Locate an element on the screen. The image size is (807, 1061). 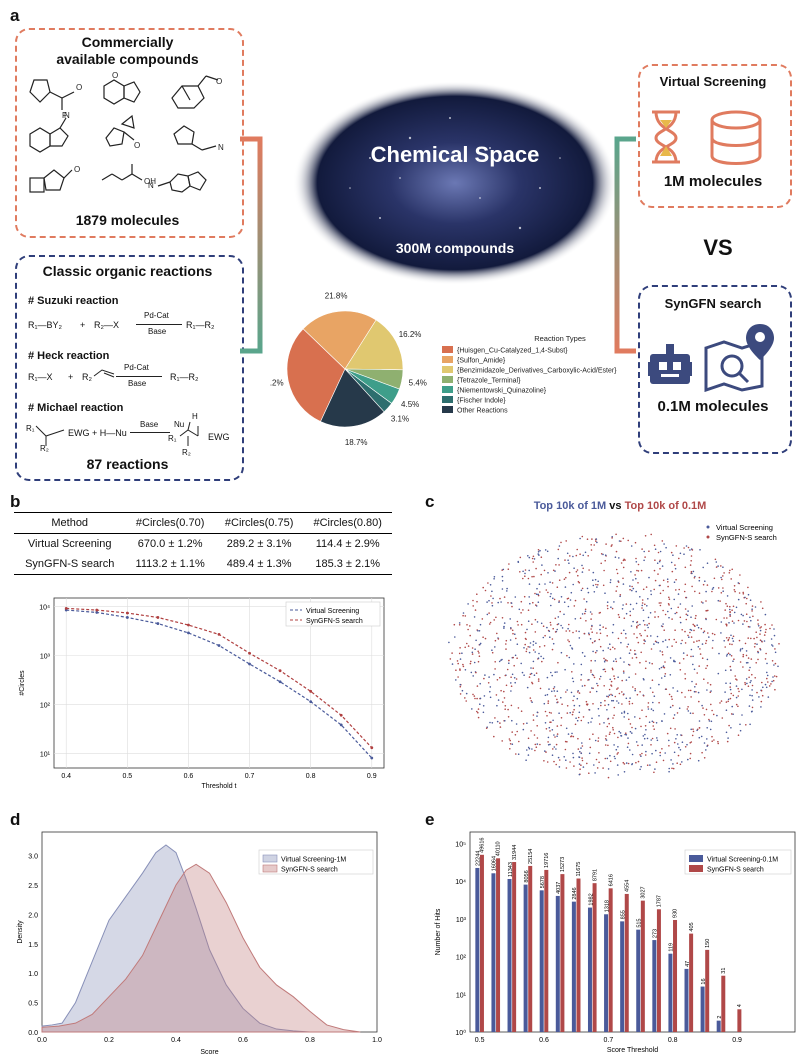
bar-value-label: 11675 is located at coordinates (579, 869).